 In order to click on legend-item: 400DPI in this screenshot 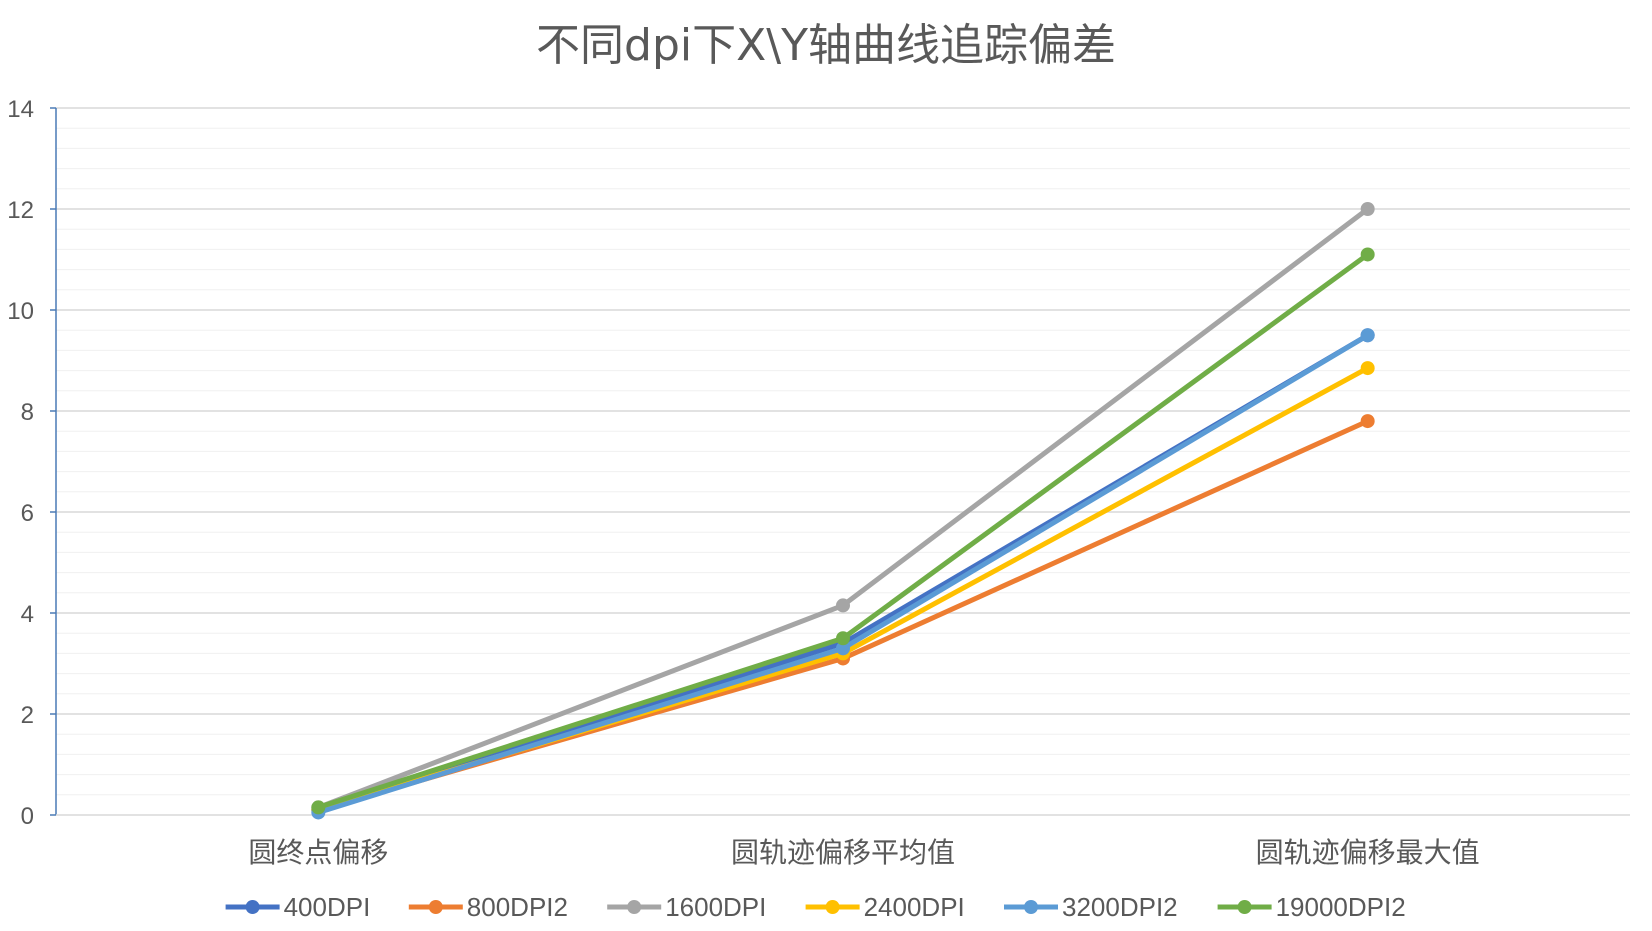, I will do `click(298, 907)`.